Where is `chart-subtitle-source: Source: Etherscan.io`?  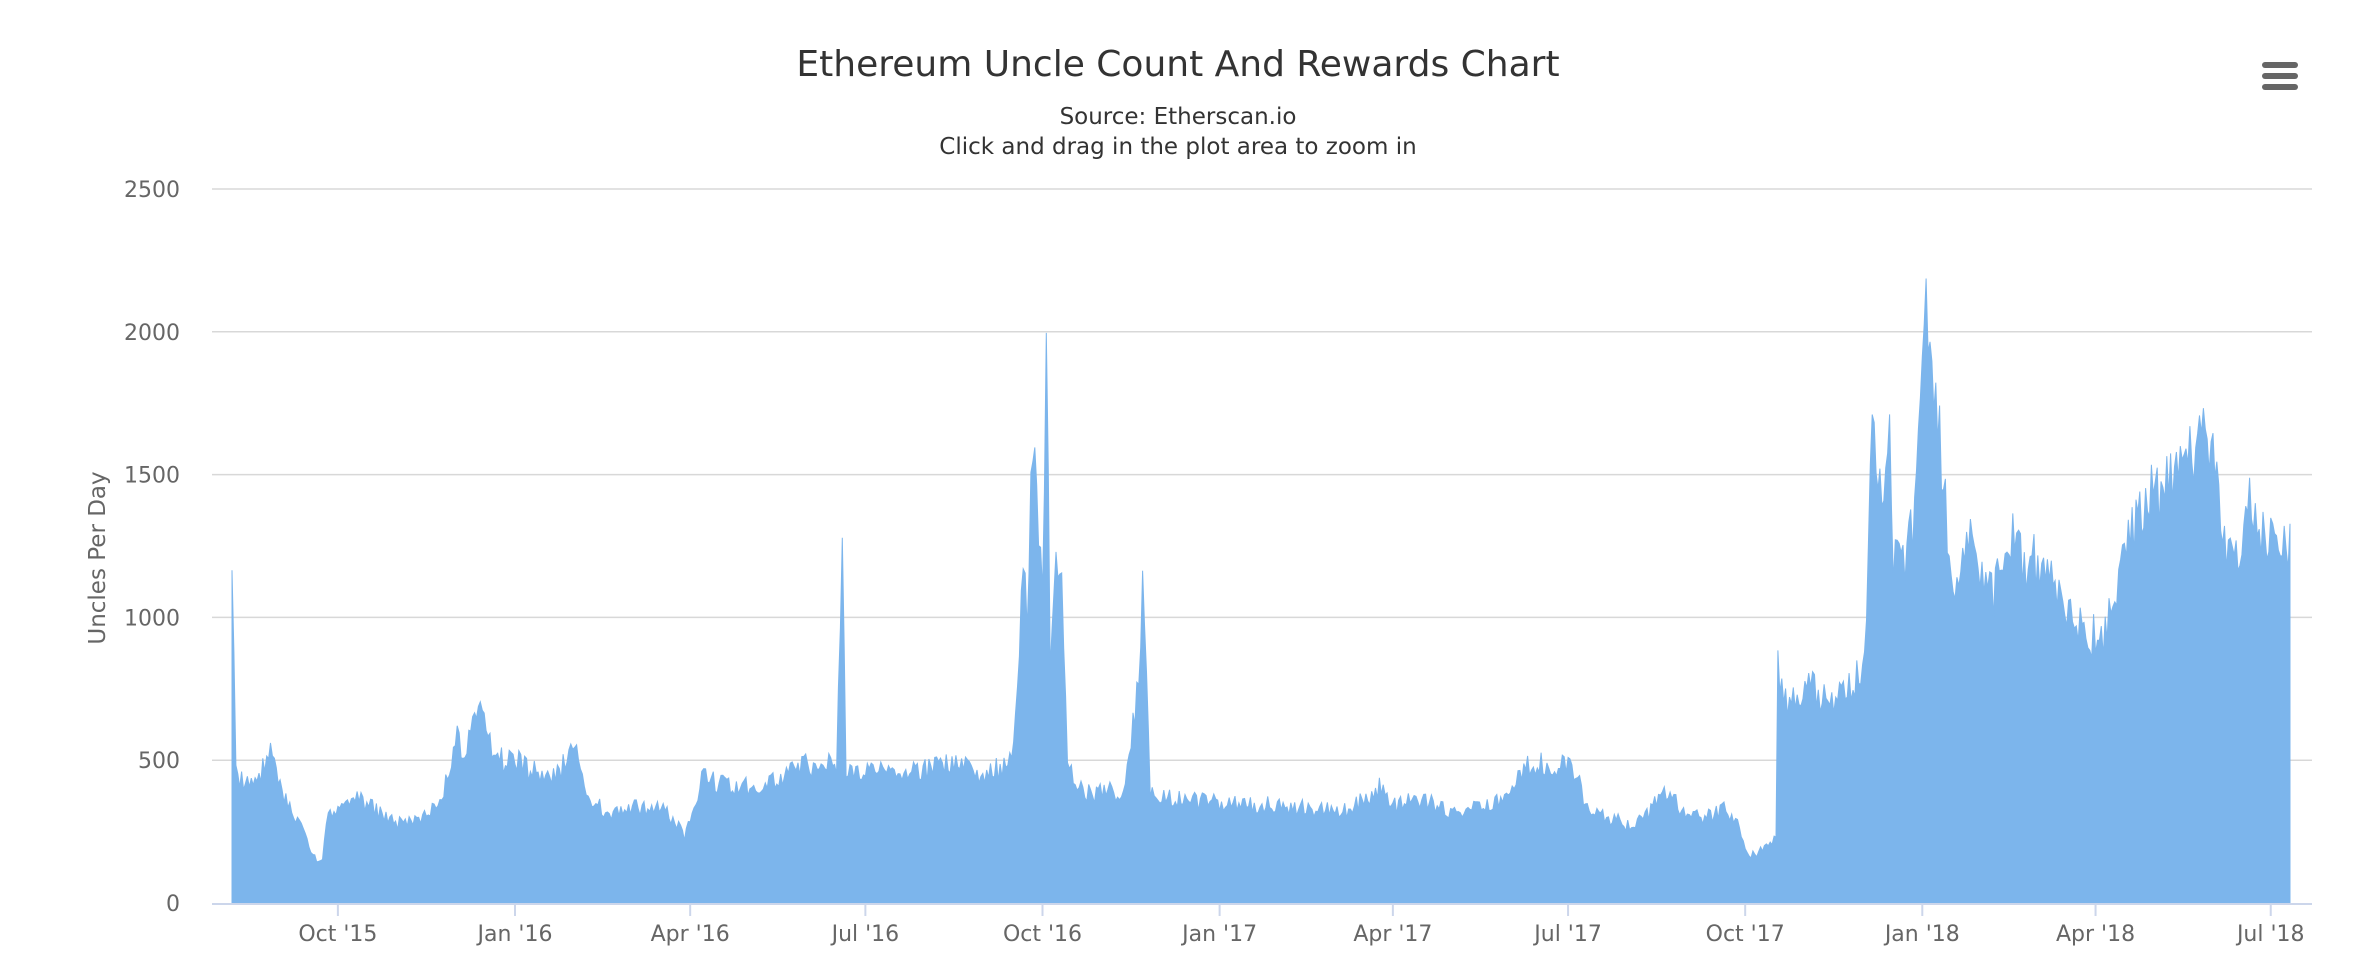
chart-subtitle-source: Source: Etherscan.io is located at coordinates (1178, 117).